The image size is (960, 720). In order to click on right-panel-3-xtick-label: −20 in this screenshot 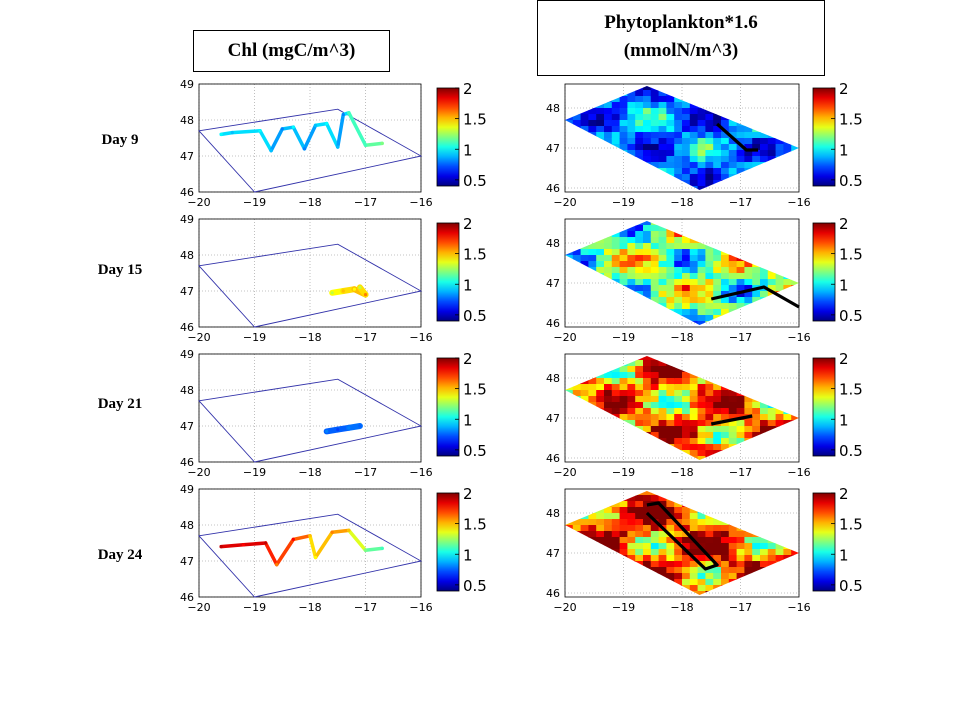, I will do `click(564, 607)`.